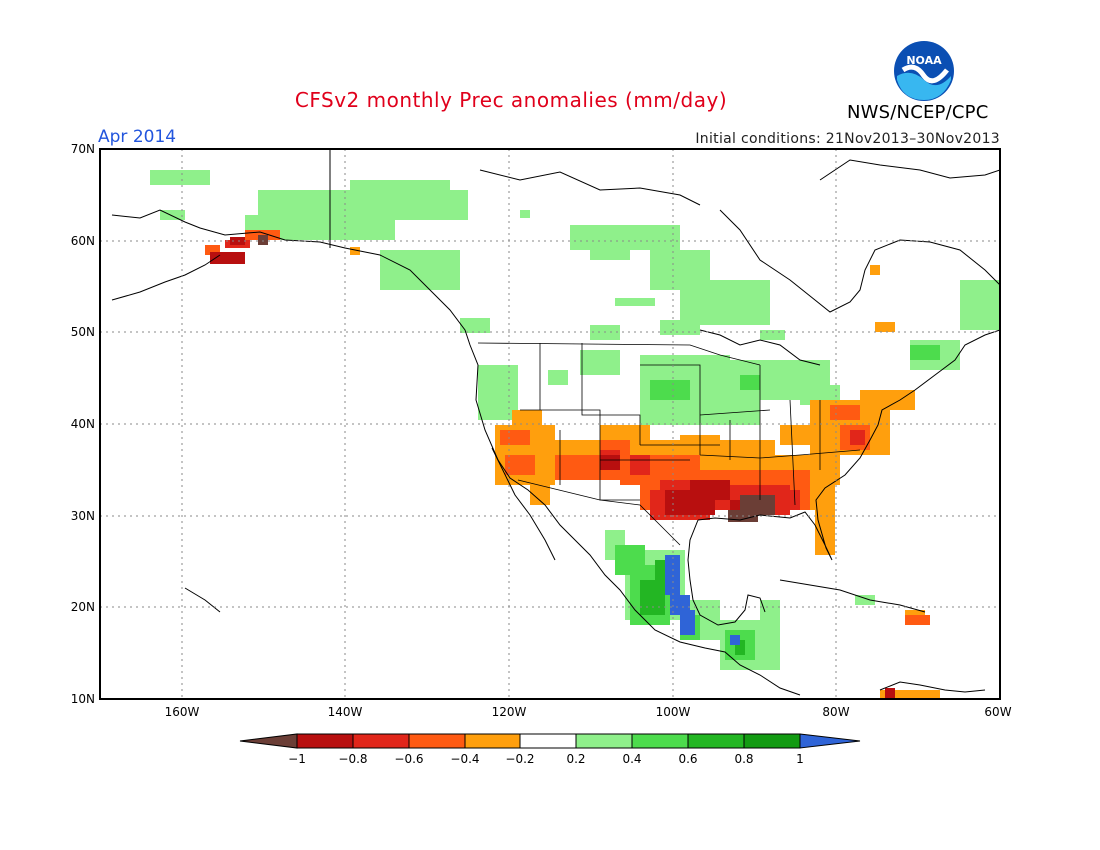  What do you see at coordinates (408, 759) in the screenshot?
I see `legend-label: −0.6` at bounding box center [408, 759].